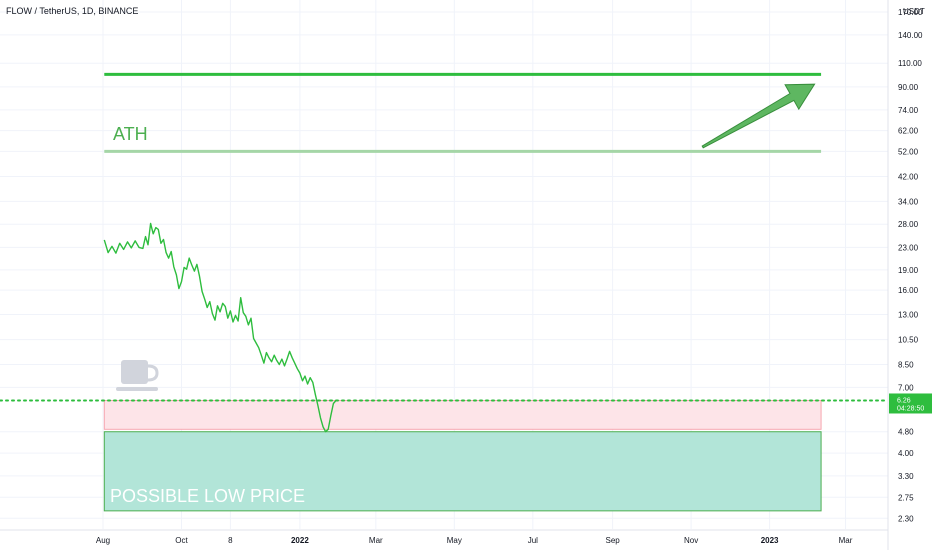  What do you see at coordinates (906, 453) in the screenshot?
I see `y-tick-label: 4.00` at bounding box center [906, 453].